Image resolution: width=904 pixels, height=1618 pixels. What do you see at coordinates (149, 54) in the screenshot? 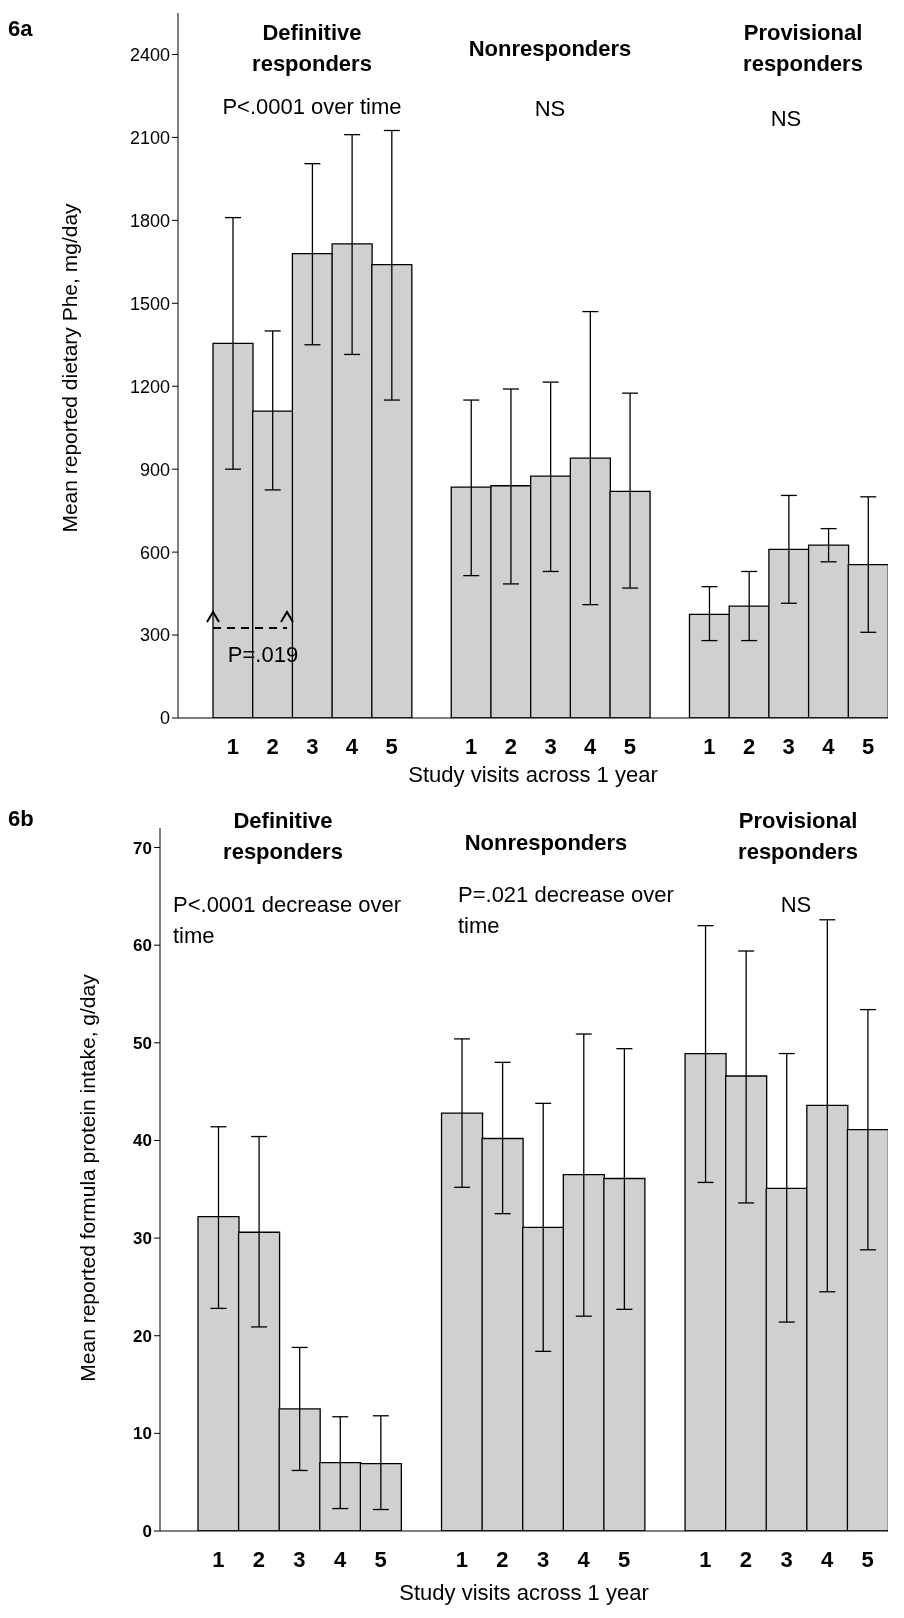
I see `y-tick-label: 2400` at bounding box center [149, 54].